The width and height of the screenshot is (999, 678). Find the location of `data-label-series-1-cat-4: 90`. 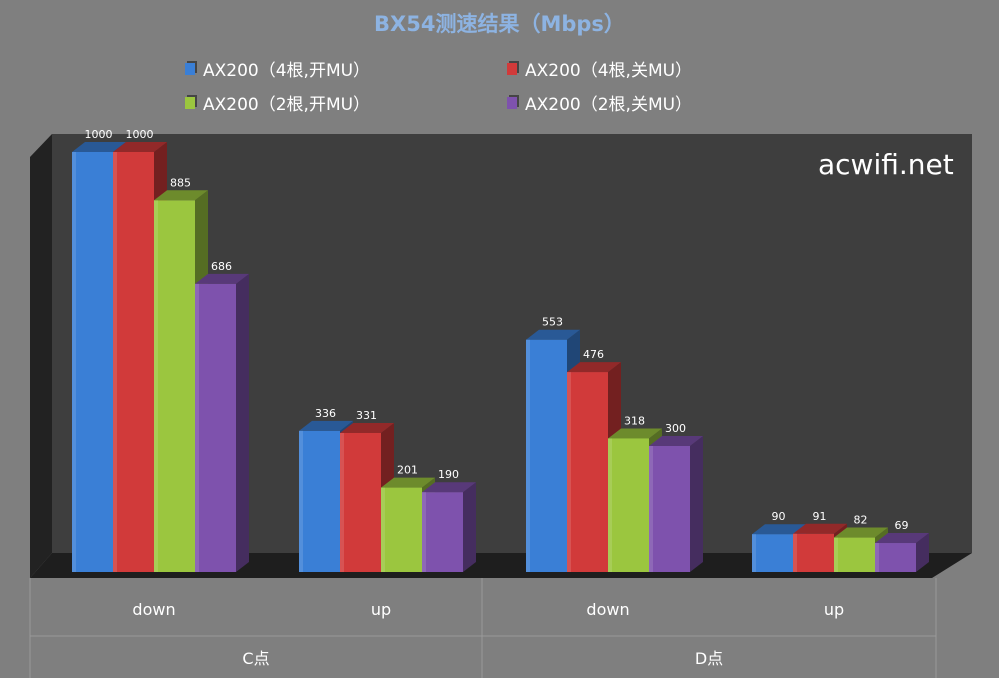

data-label-series-1-cat-4: 90 is located at coordinates (779, 516).